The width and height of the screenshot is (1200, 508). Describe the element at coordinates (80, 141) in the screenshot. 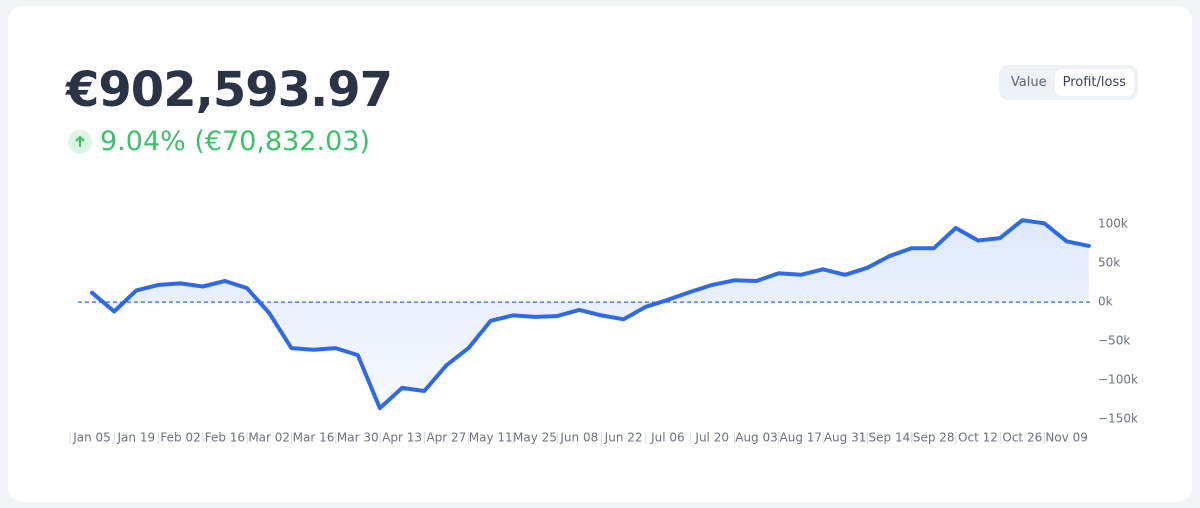

I see `up-icon` at that location.